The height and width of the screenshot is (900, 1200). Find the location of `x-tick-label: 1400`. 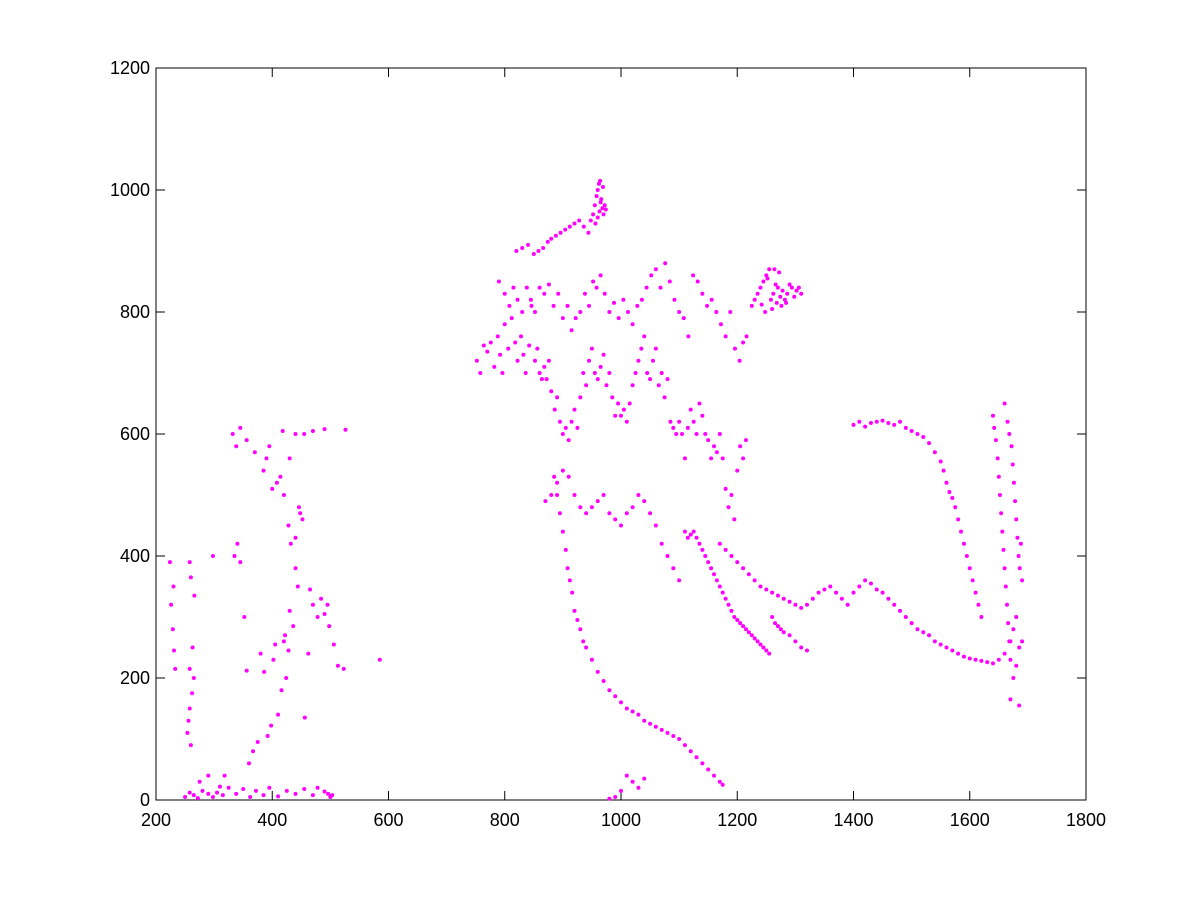

x-tick-label: 1400 is located at coordinates (853, 820).